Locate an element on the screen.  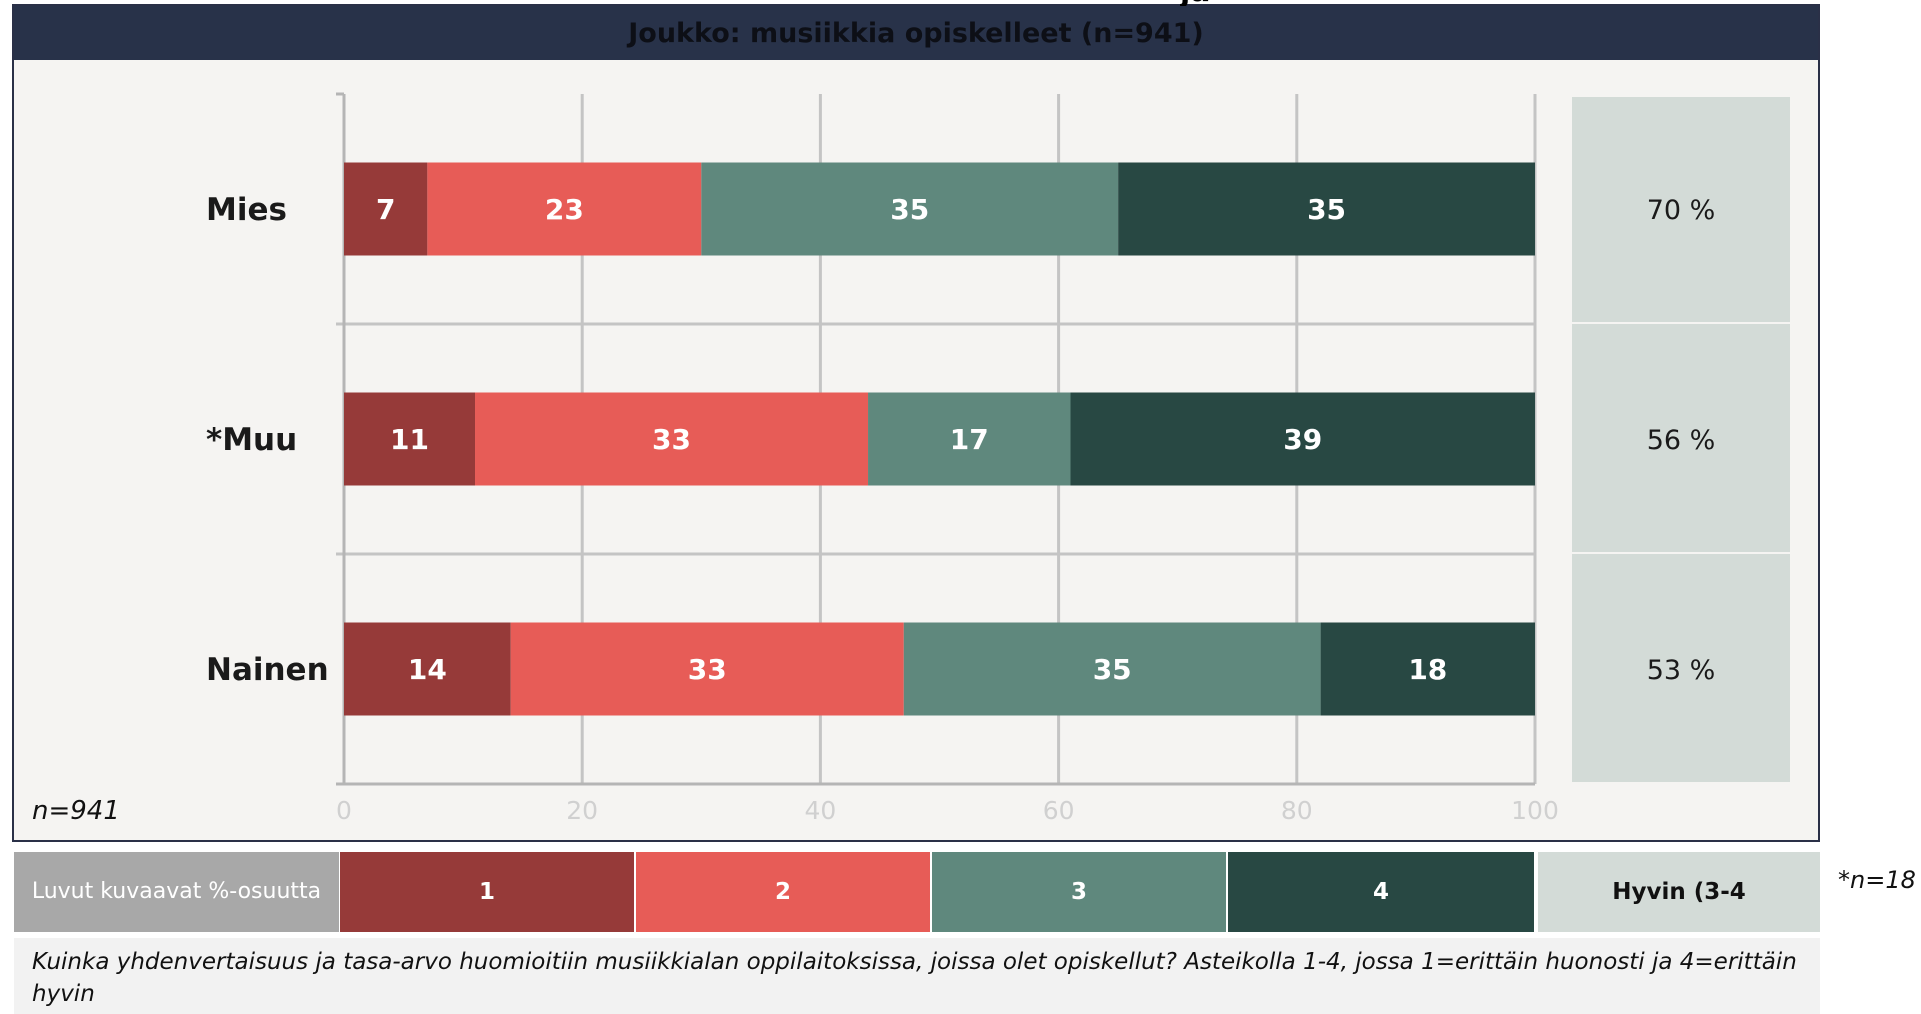
data-label: 18 is located at coordinates (1427, 669).